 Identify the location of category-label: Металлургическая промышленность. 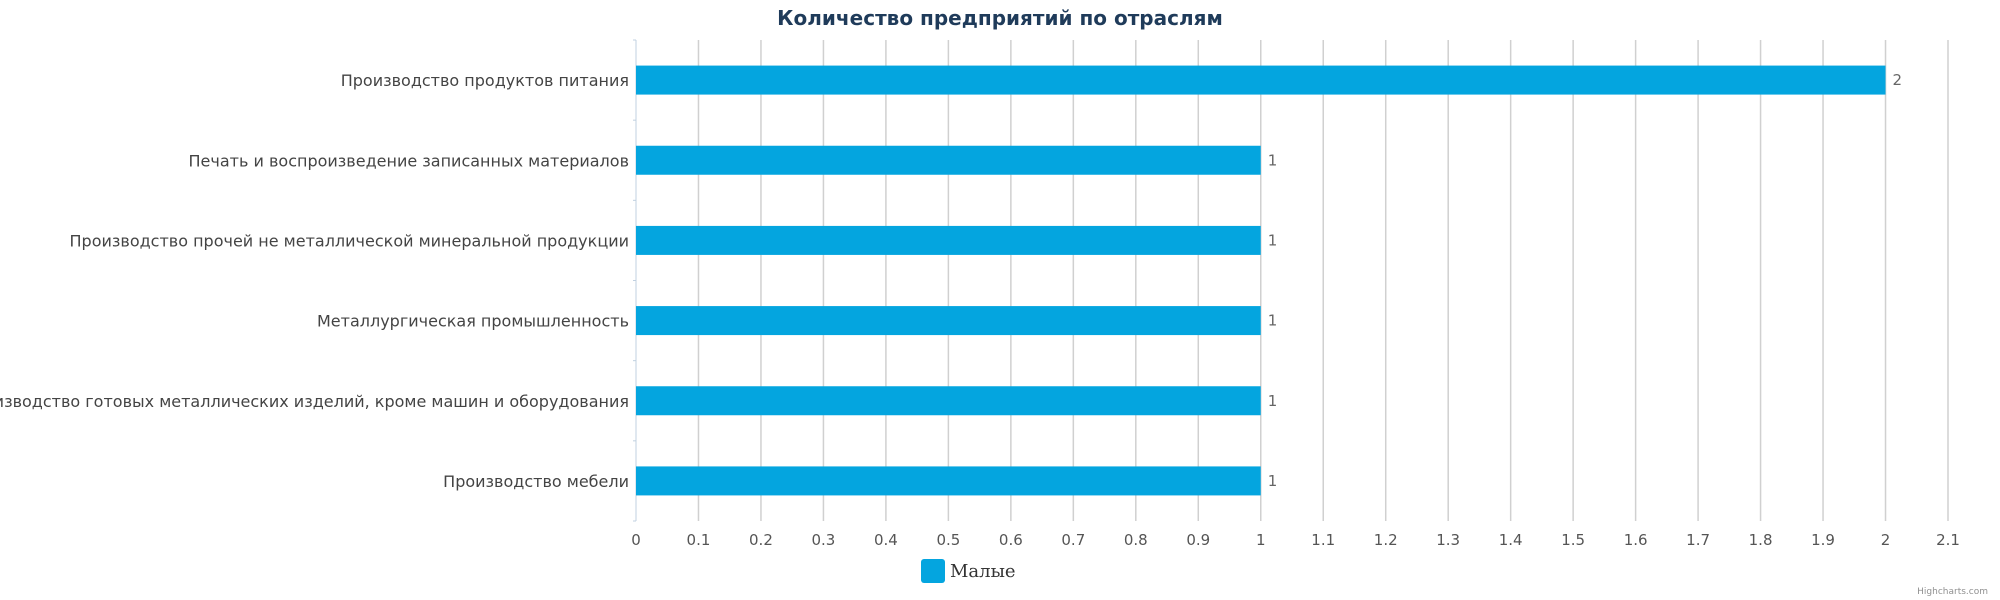
(473, 321).